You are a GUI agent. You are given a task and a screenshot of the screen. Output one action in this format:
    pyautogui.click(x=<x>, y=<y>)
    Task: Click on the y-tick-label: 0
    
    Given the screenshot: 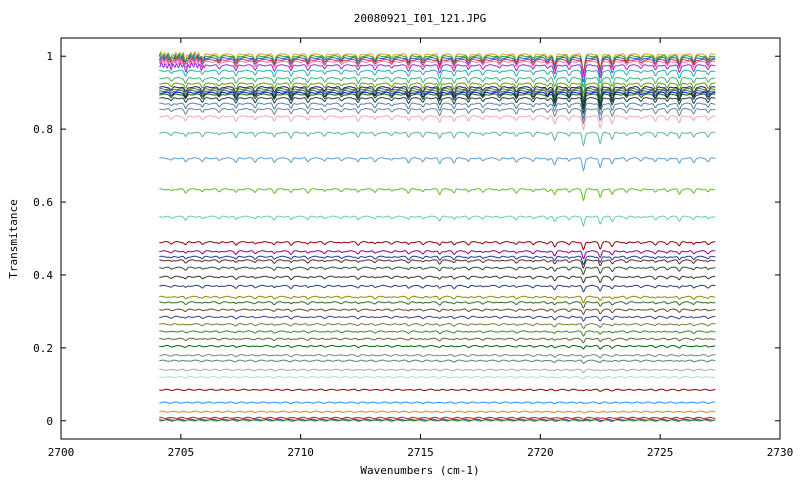 What is the action you would take?
    pyautogui.click(x=49, y=421)
    